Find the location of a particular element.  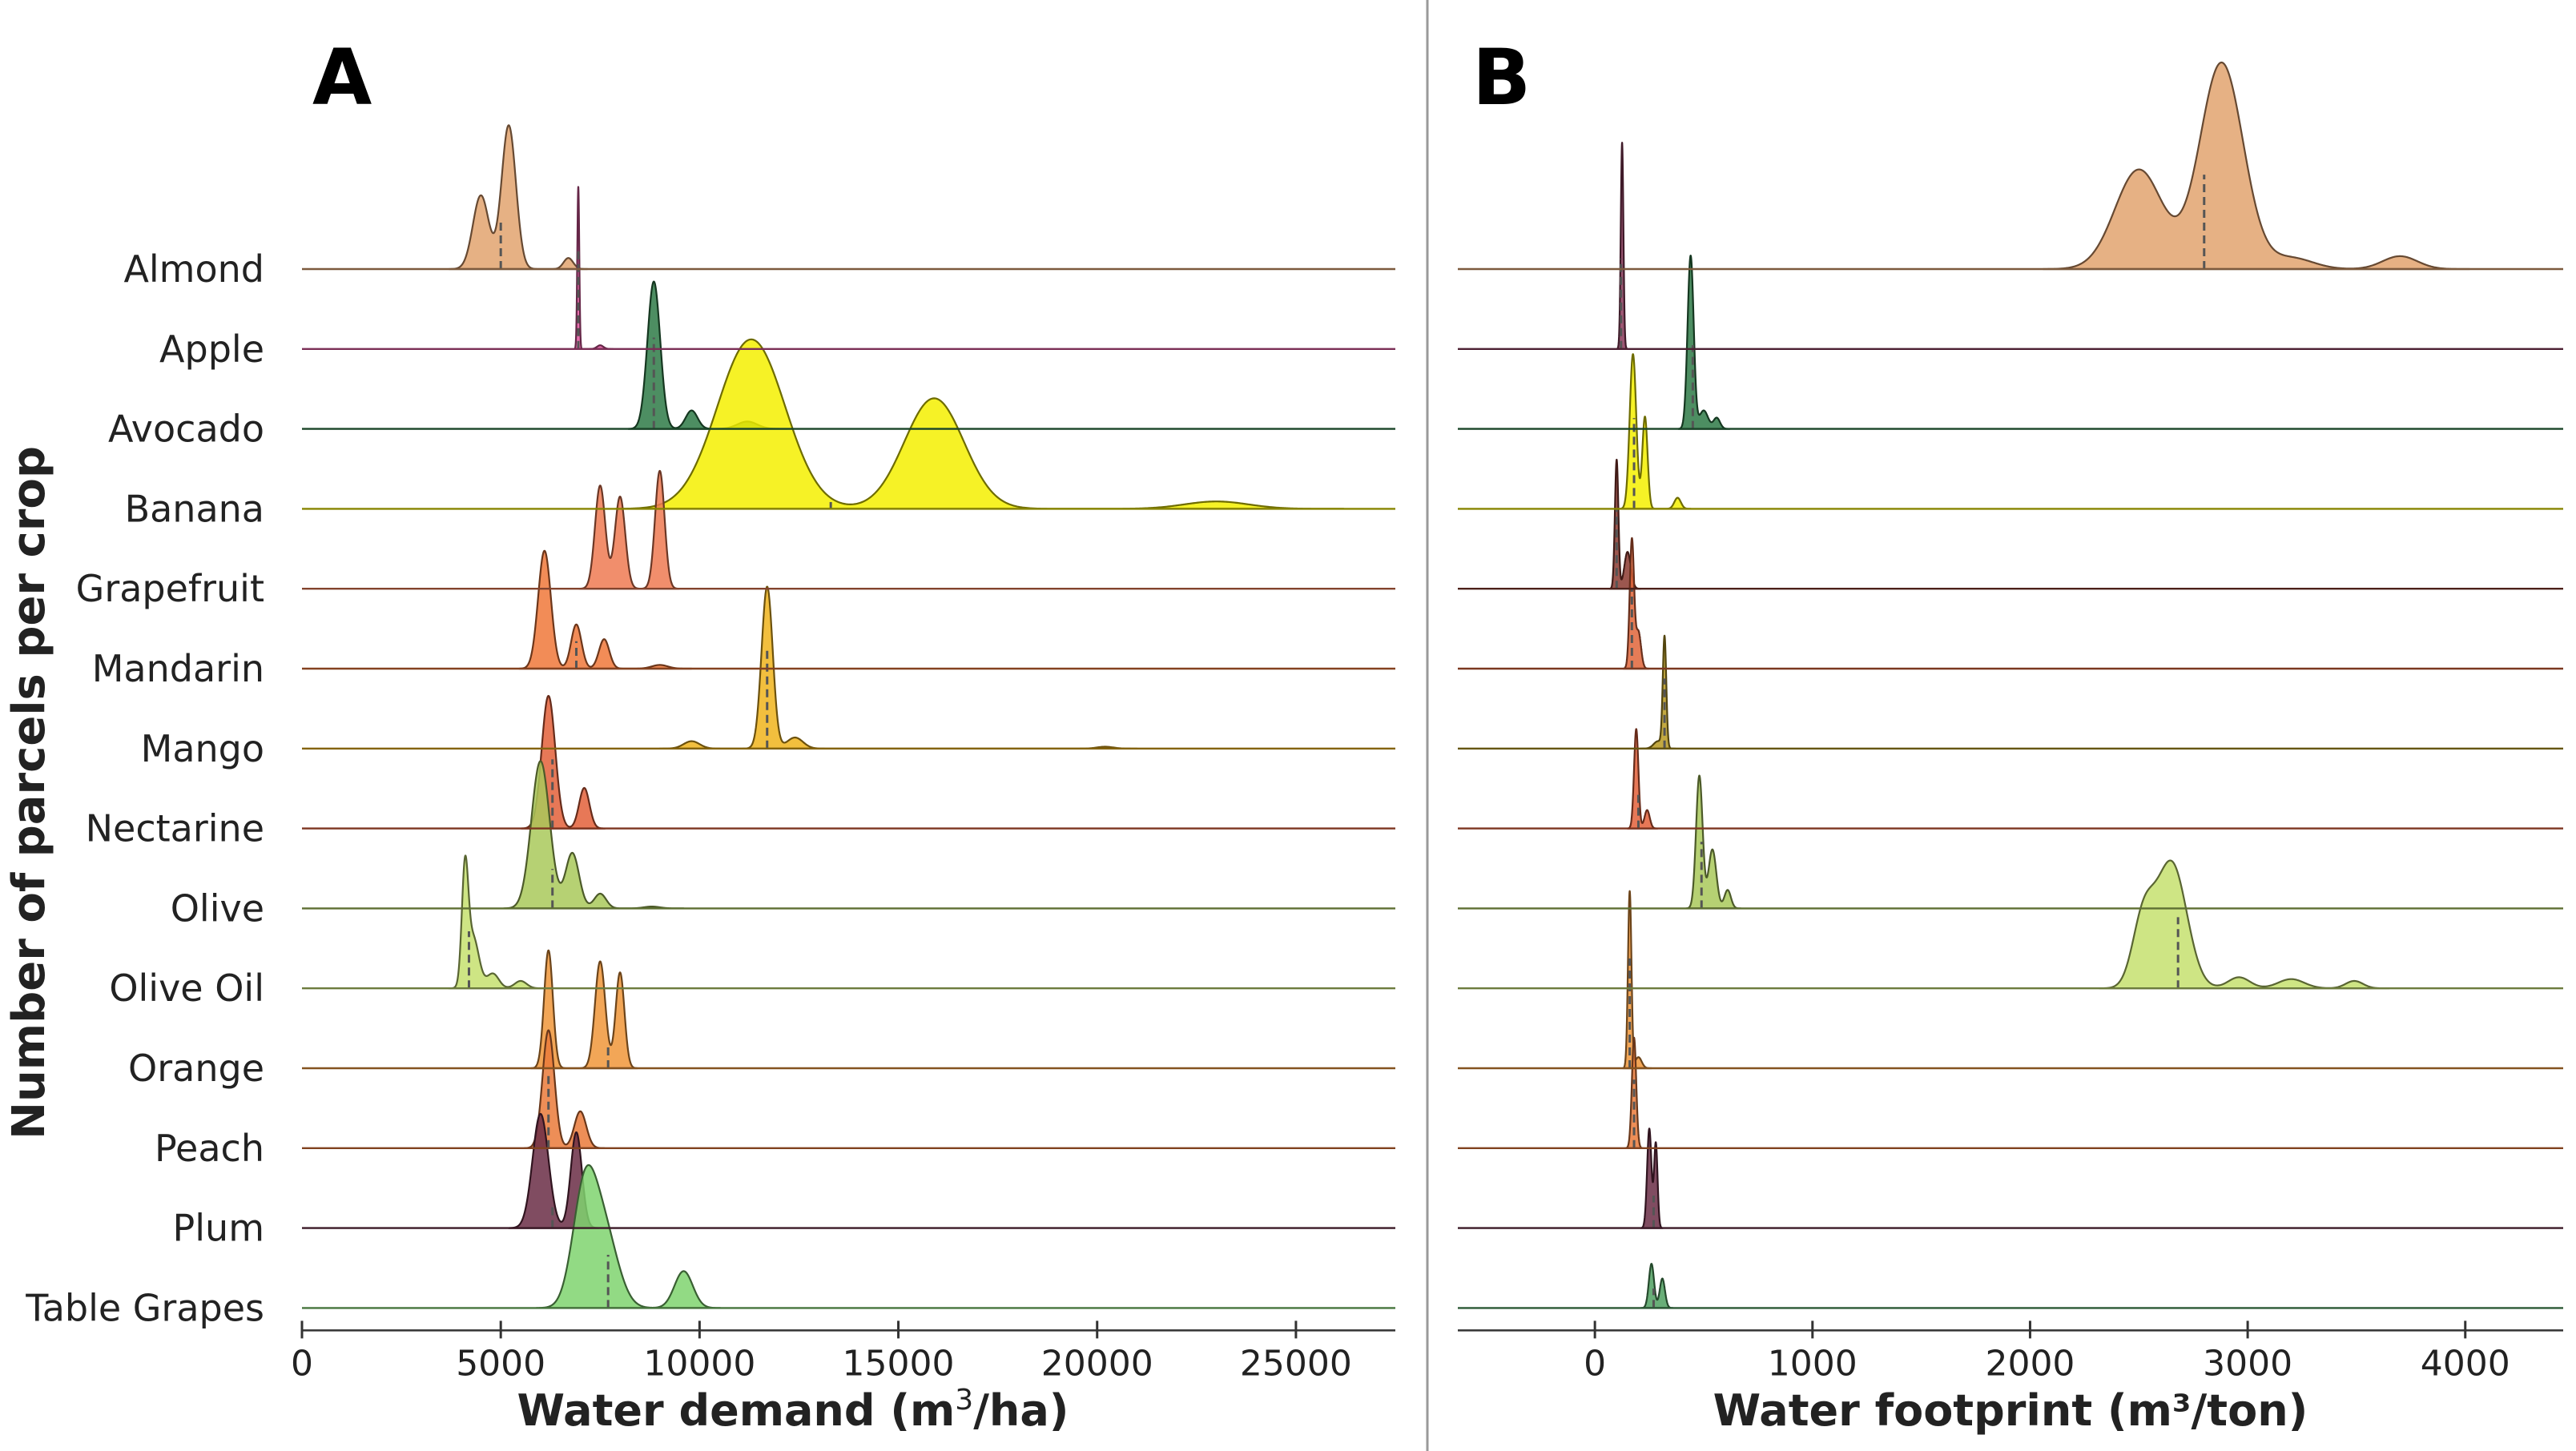

panel-a-x-tick-25000: 25000 is located at coordinates (1296, 1363).